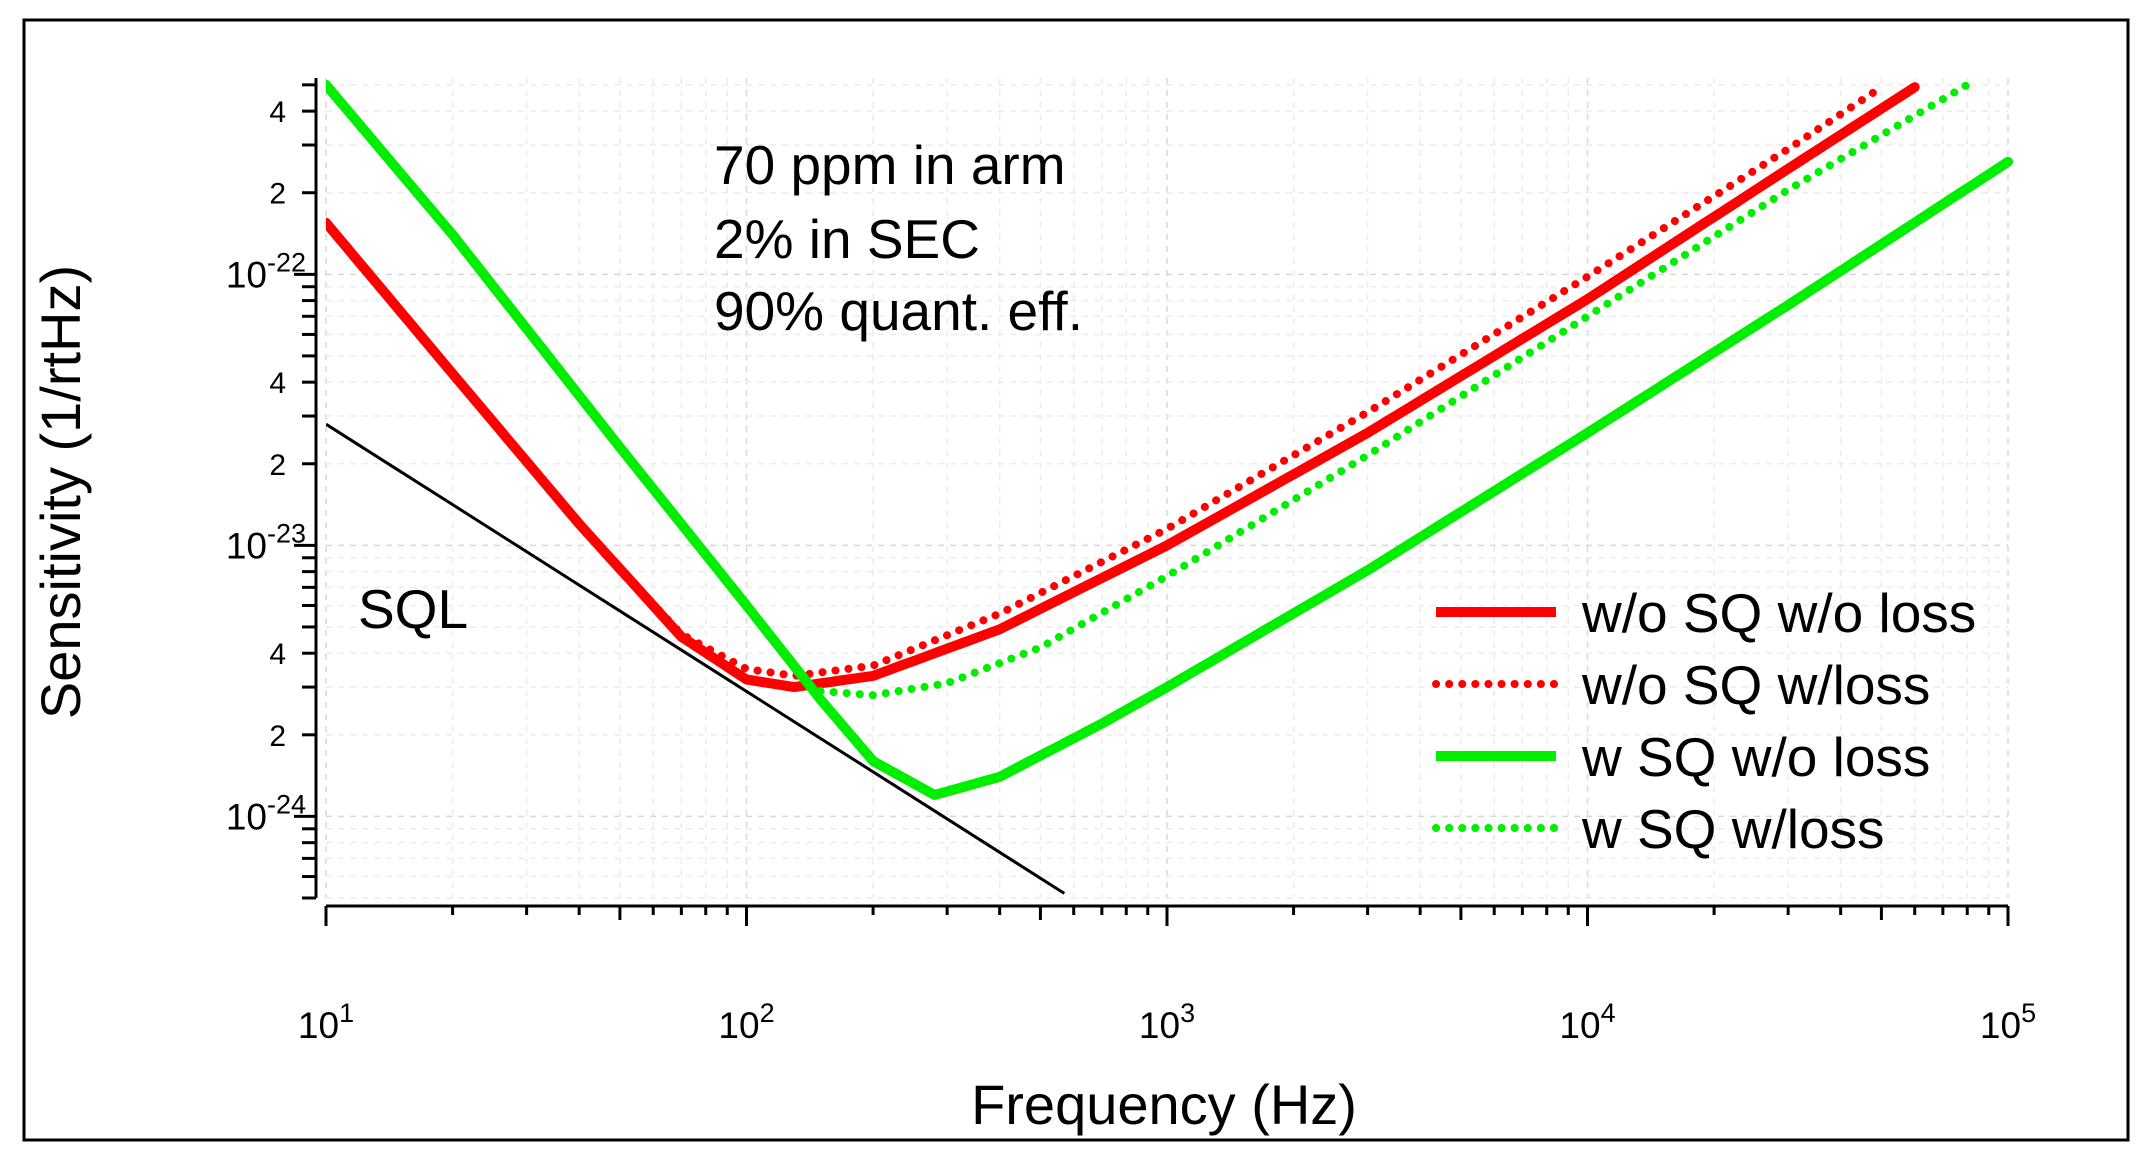  I want to click on y-tick-label: 10-22, so click(266, 271).